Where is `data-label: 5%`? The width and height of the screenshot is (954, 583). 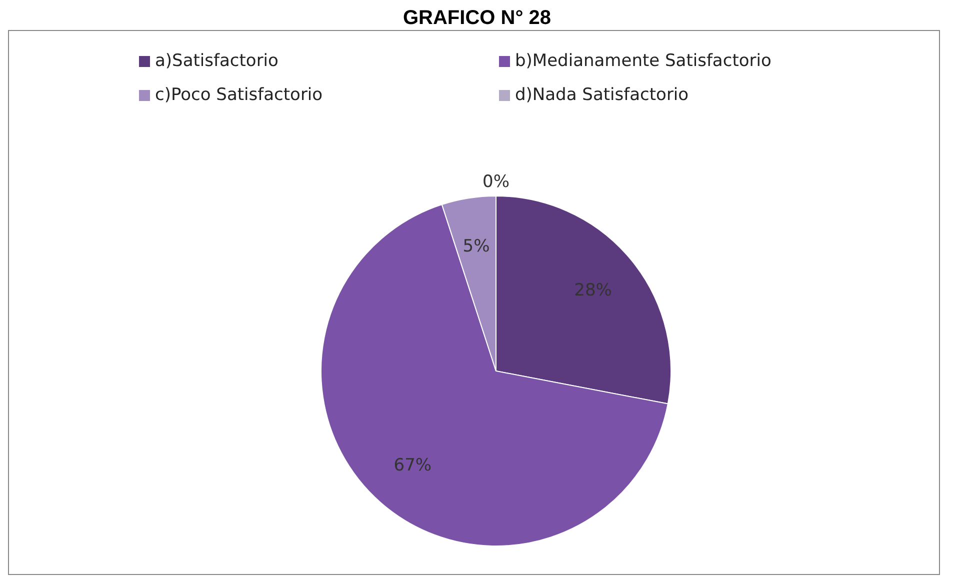
data-label: 5% is located at coordinates (476, 246).